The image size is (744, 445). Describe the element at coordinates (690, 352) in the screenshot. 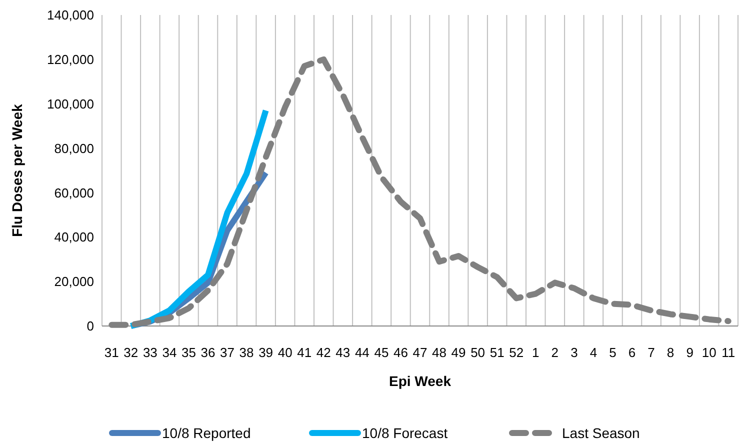

I see `x-tick-label: 9` at that location.